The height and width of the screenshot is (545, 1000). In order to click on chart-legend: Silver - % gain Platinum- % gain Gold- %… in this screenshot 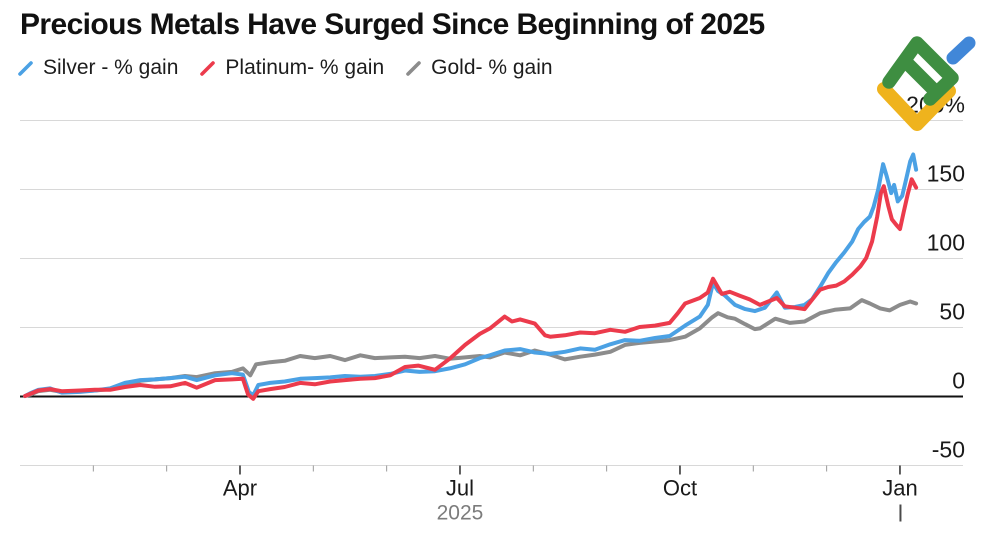, I will do `click(295, 68)`.